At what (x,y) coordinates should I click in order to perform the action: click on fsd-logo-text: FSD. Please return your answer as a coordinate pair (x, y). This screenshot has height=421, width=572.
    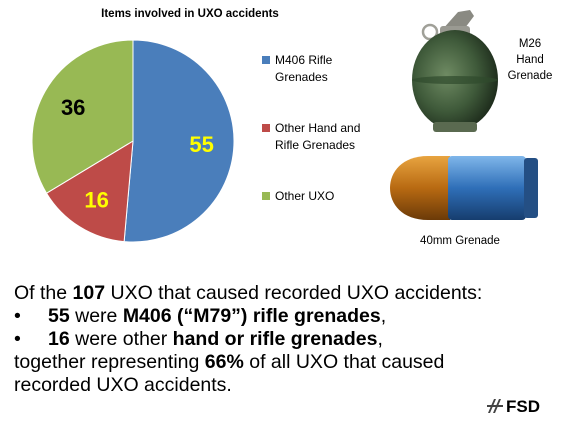
    Looking at the image, I should click on (523, 406).